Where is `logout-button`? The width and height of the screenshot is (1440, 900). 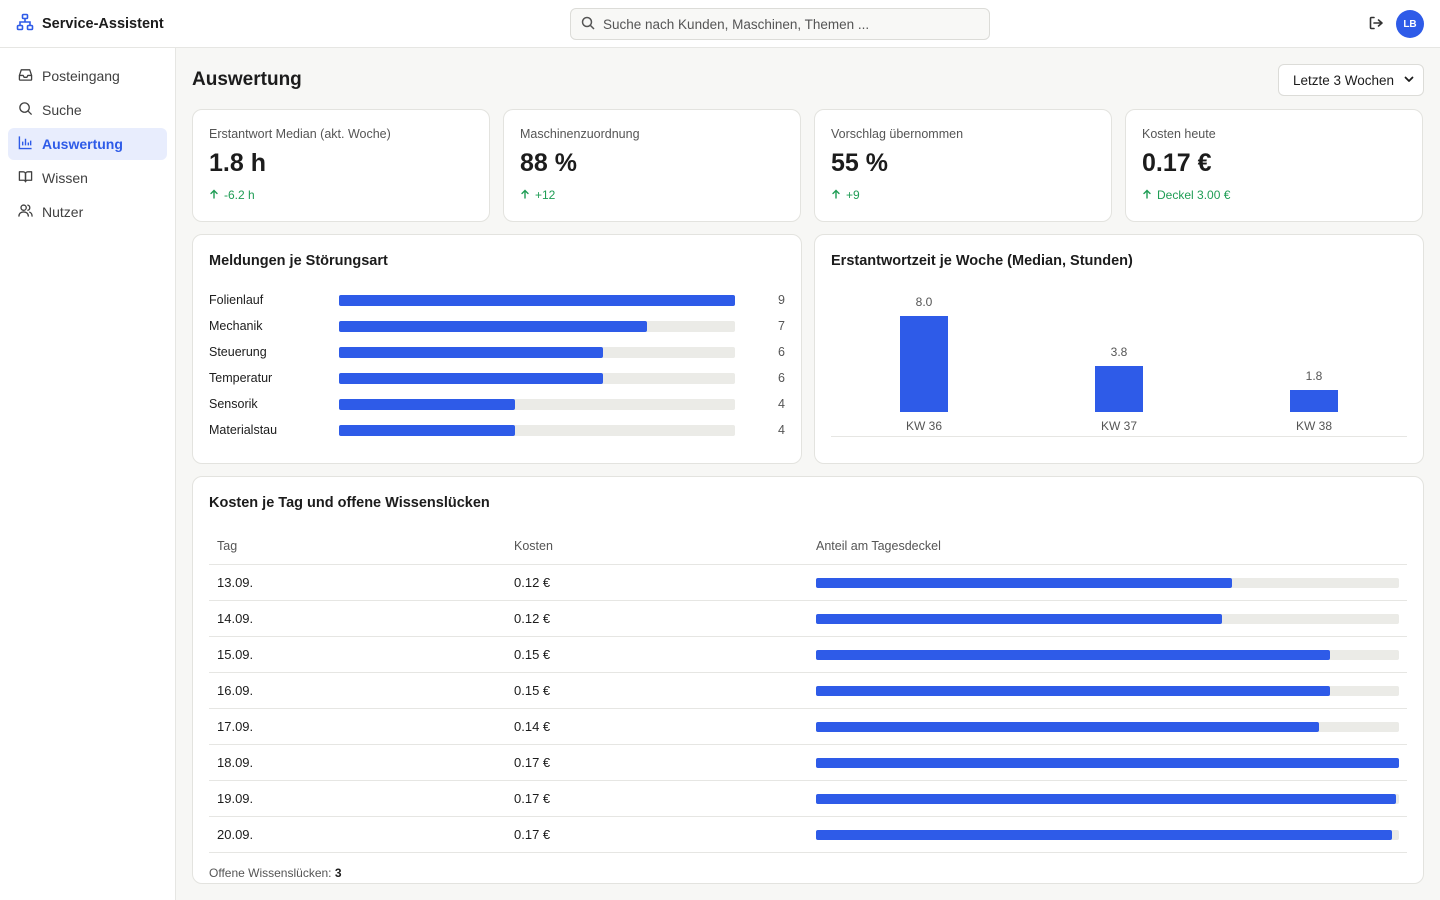 logout-button is located at coordinates (1376, 24).